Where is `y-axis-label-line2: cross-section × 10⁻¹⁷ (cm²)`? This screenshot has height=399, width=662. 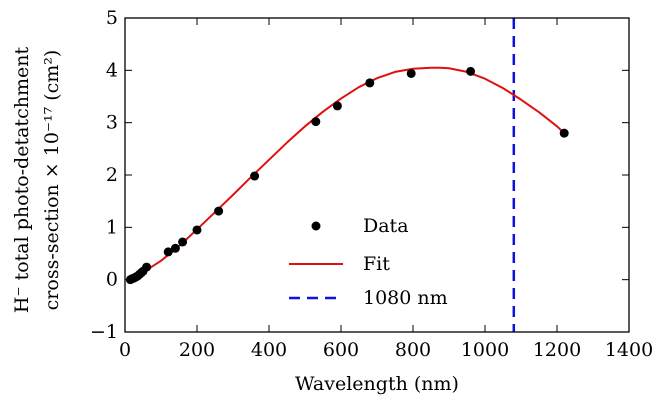
y-axis-label-line2: cross-section × 10⁻¹⁷ (cm²) is located at coordinates (52, 180).